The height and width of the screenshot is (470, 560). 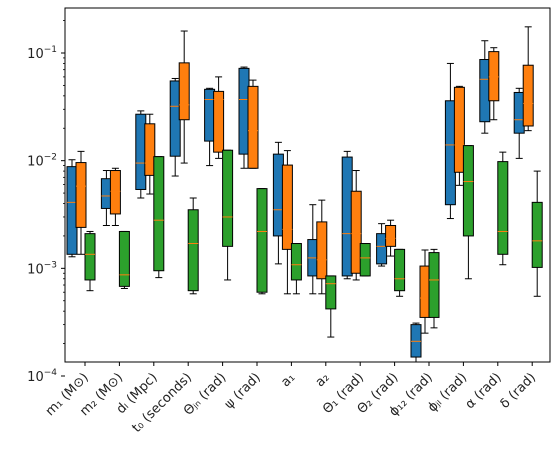 What do you see at coordinates (42, 53) in the screenshot?
I see `y-tick-label: 10⁻¹` at bounding box center [42, 53].